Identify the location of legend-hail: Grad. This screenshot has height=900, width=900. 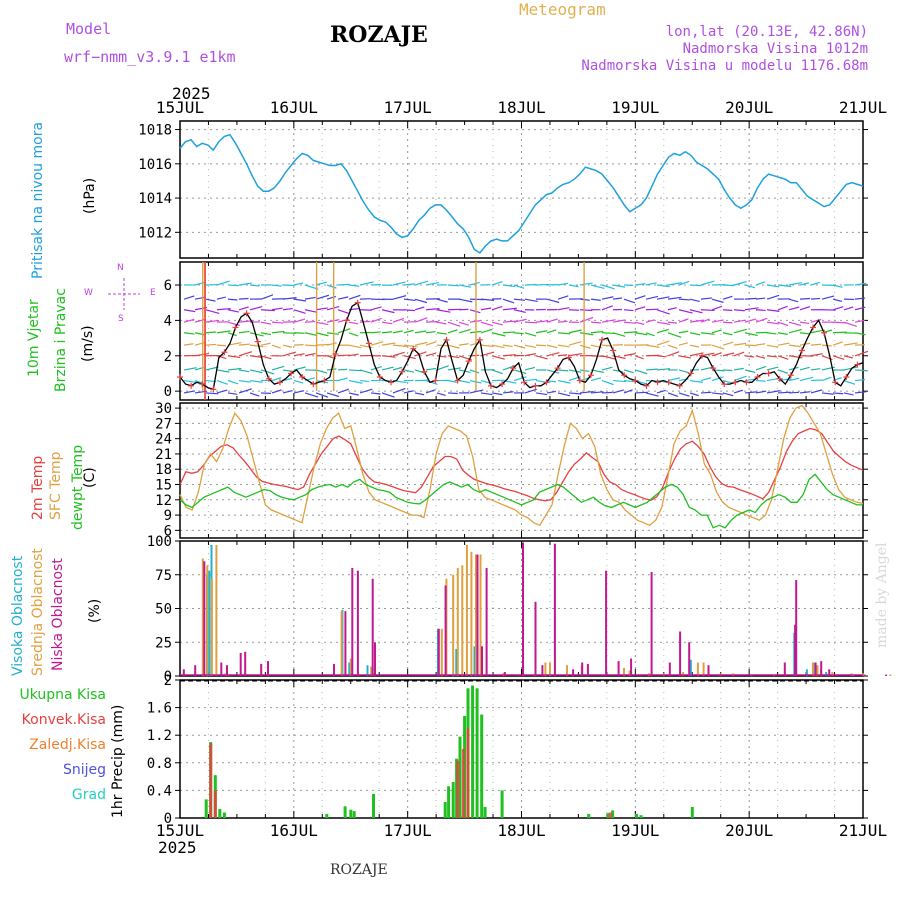
(88, 795).